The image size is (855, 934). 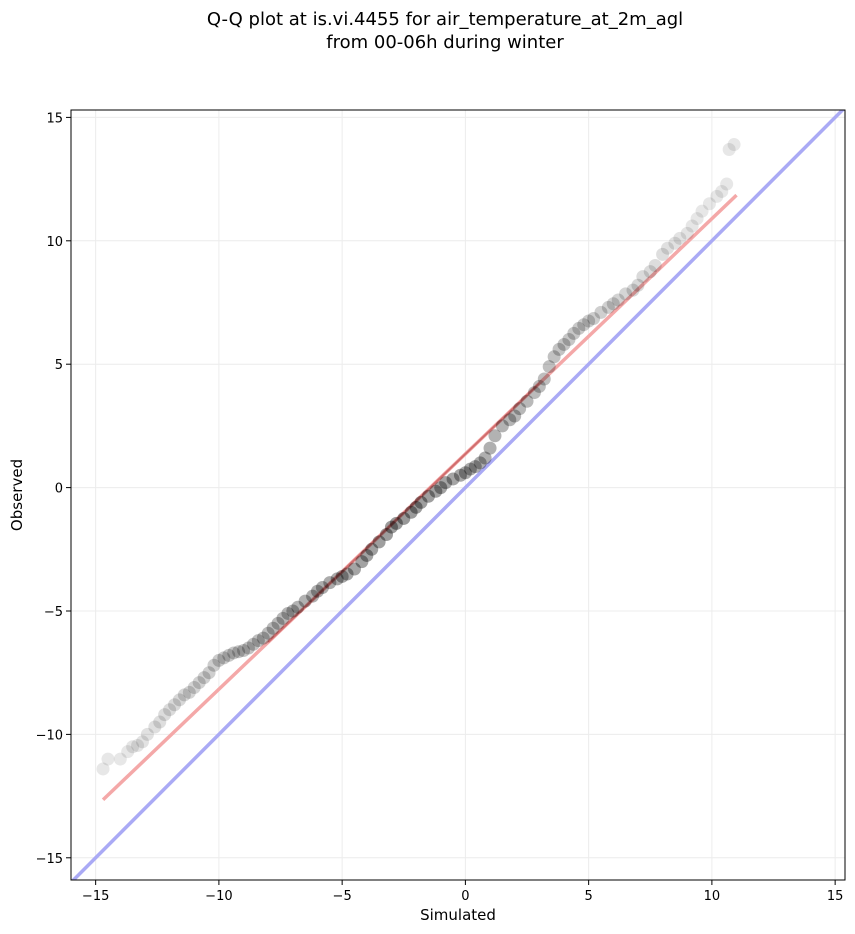 I want to click on y-tick-label: 0, so click(x=59, y=489).